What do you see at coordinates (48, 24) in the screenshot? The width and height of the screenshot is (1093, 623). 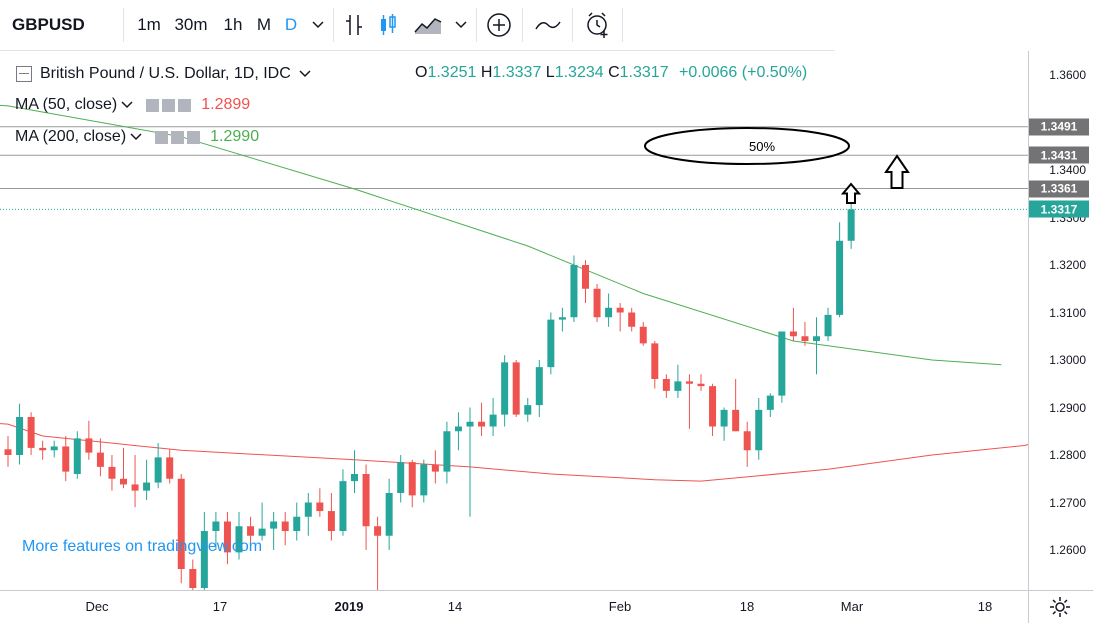 I see `symbol-search-button: GBPUSD` at bounding box center [48, 24].